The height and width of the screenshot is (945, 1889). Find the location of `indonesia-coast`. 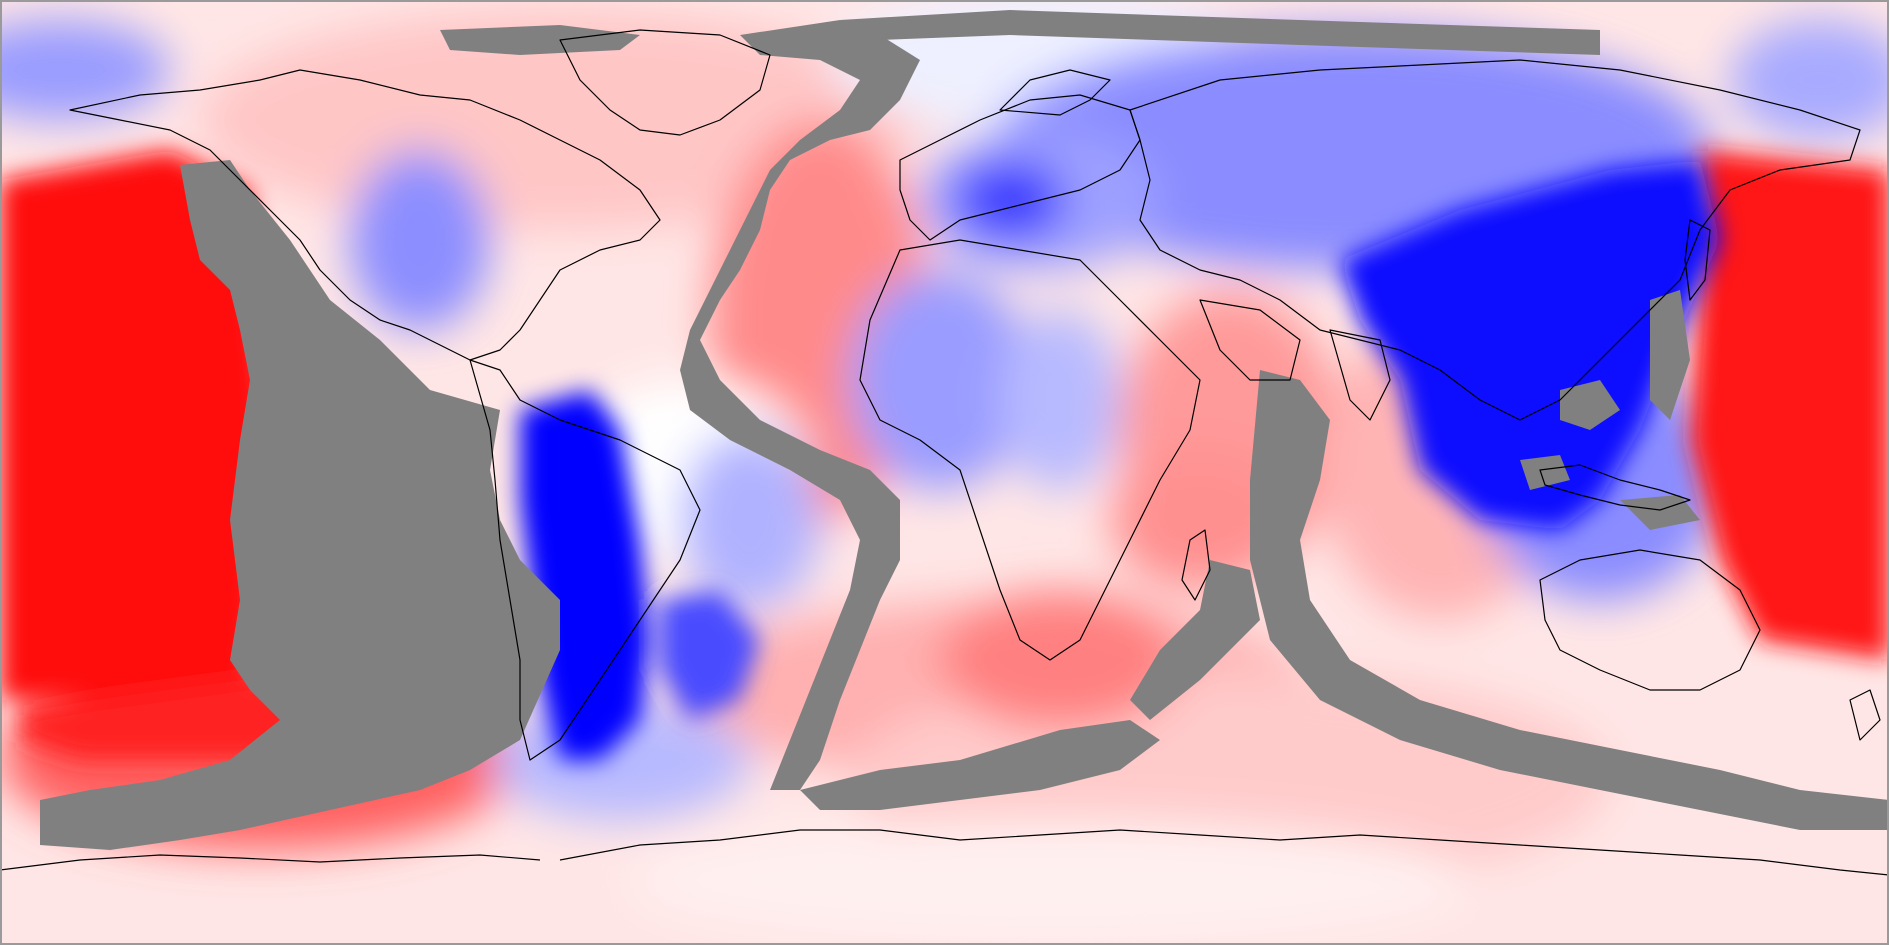

indonesia-coast is located at coordinates (1615, 487).